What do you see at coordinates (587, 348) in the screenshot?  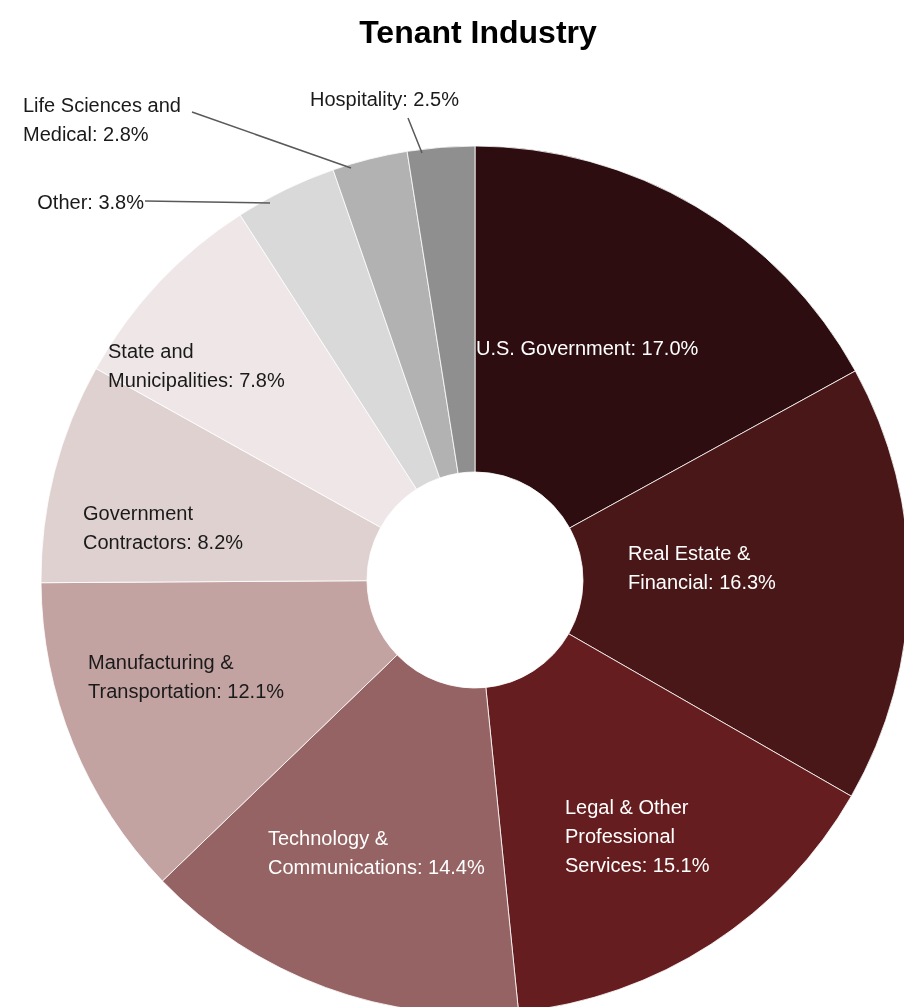 I see `slice-label: U.S. Government: 17.0%` at bounding box center [587, 348].